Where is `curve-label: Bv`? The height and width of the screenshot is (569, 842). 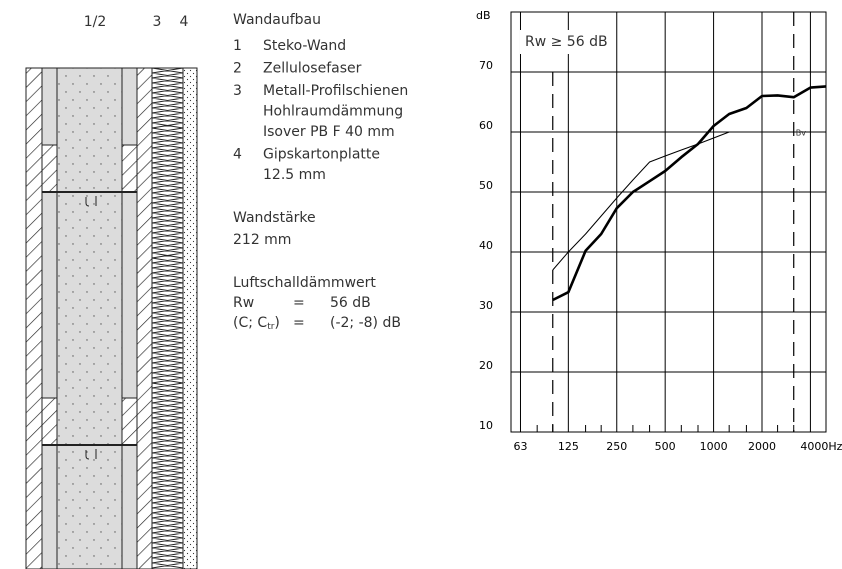 curve-label: Bv is located at coordinates (801, 133).